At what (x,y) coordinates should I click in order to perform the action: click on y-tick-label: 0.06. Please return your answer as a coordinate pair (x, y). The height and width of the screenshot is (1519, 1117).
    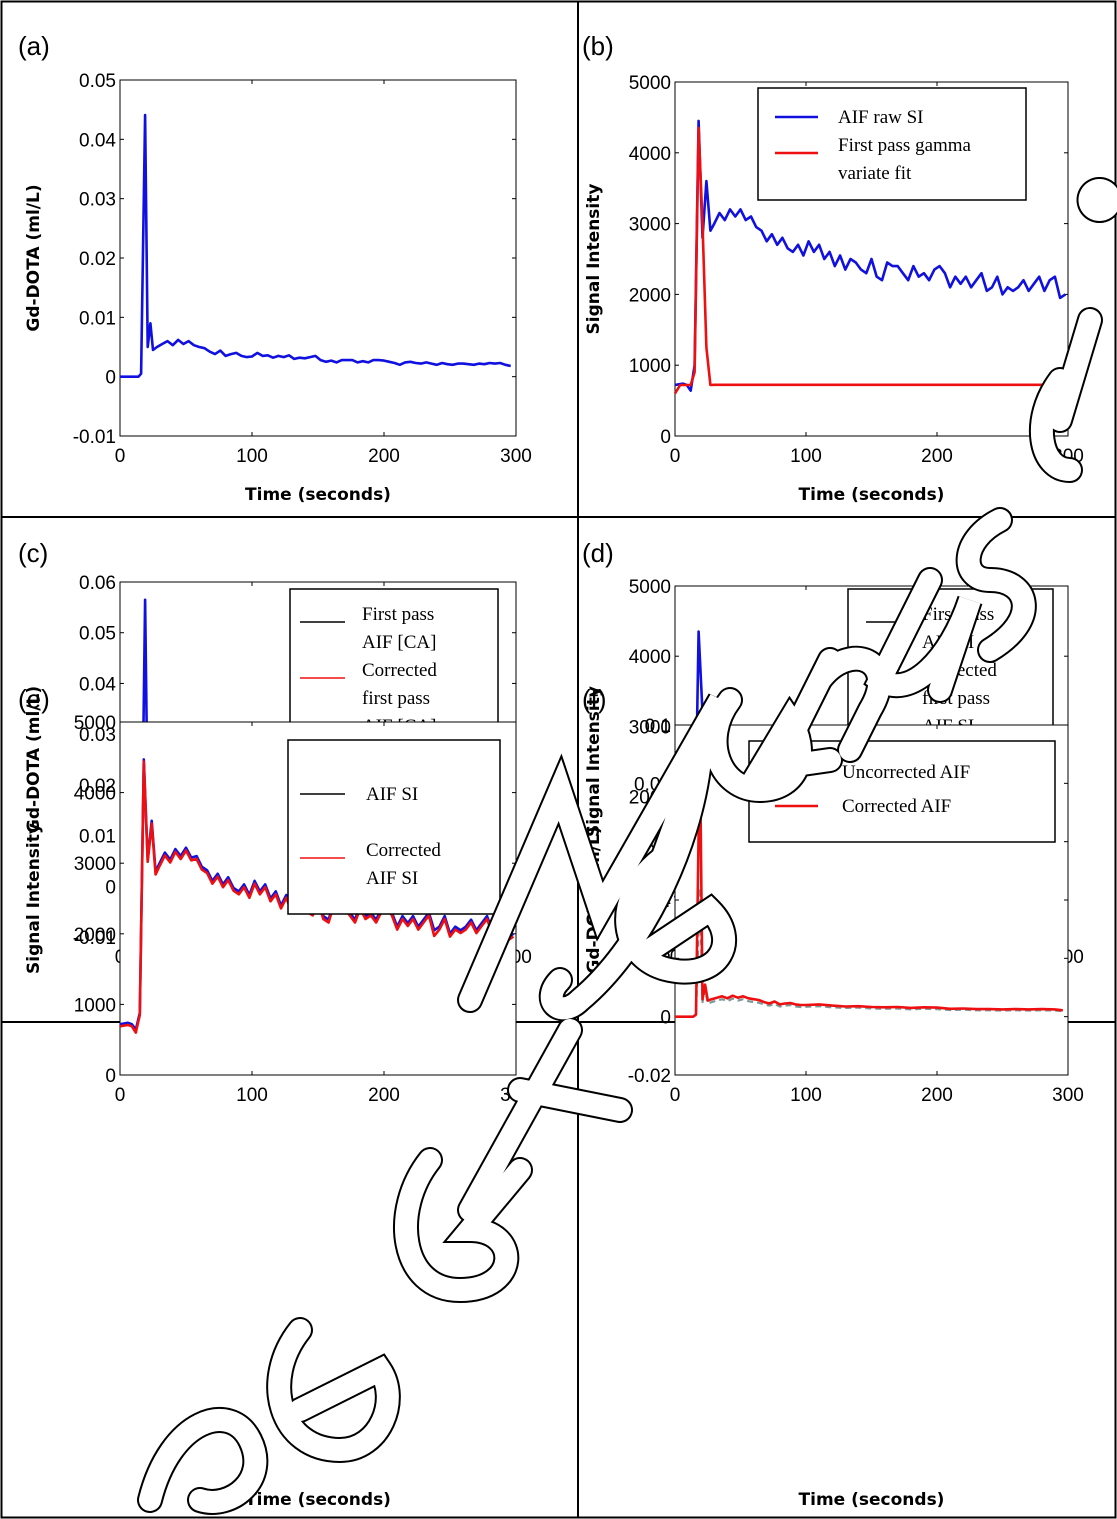
    Looking at the image, I should click on (97, 583).